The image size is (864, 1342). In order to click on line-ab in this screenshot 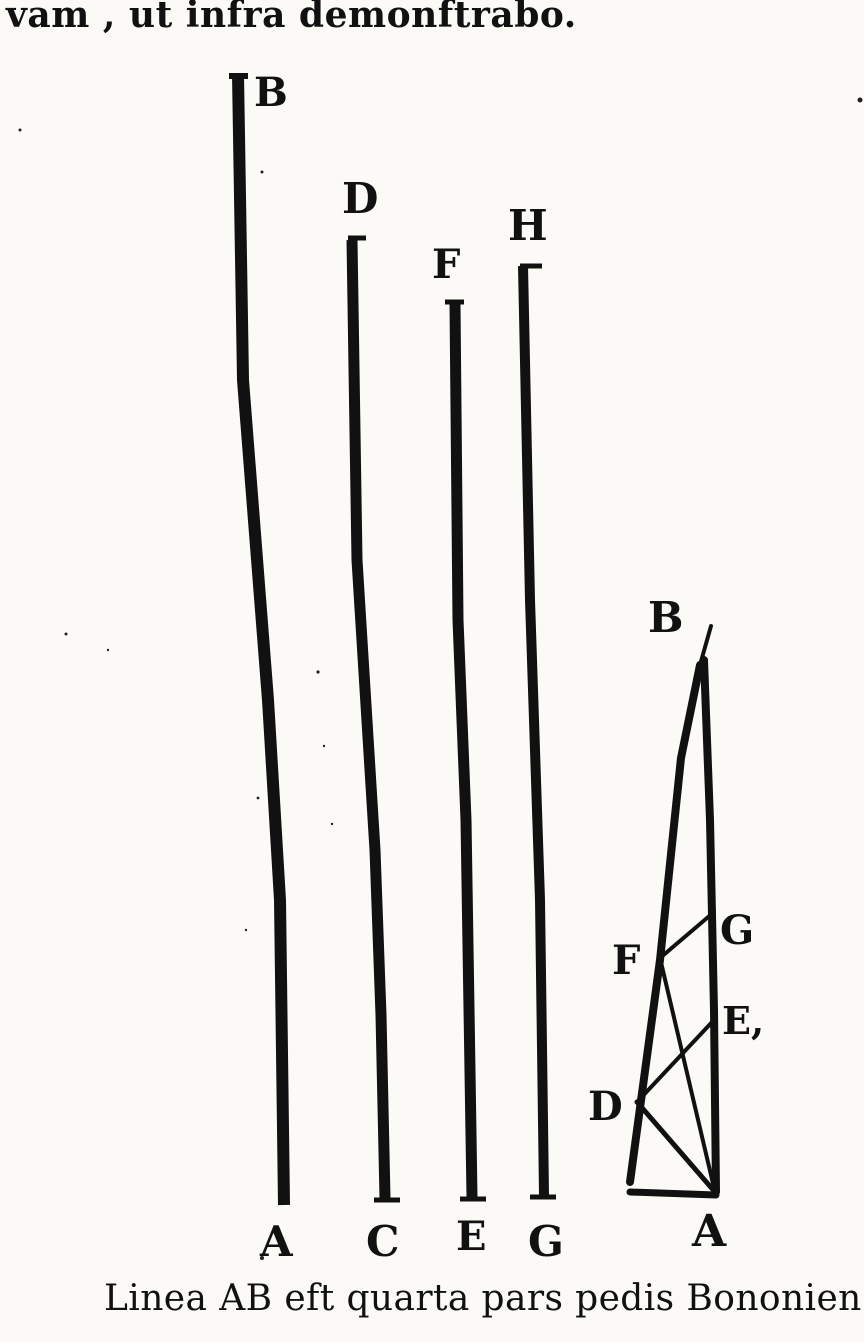, I will do `click(261, 639)`.